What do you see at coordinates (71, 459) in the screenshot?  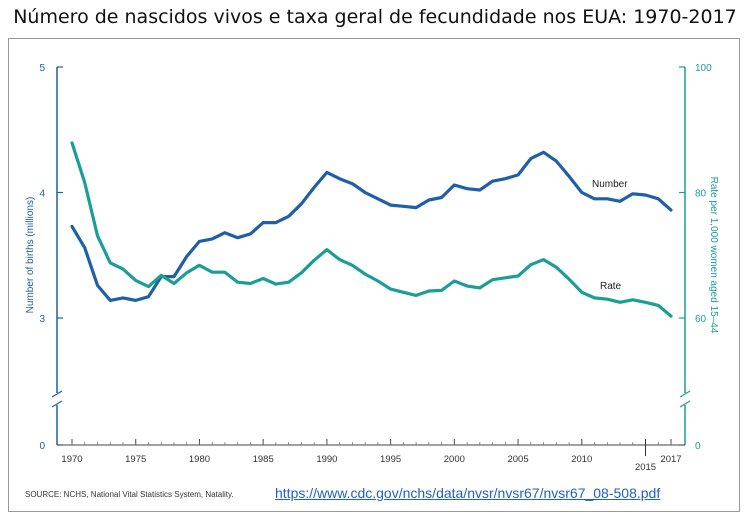 I see `x-axis-tick-label: 1970` at bounding box center [71, 459].